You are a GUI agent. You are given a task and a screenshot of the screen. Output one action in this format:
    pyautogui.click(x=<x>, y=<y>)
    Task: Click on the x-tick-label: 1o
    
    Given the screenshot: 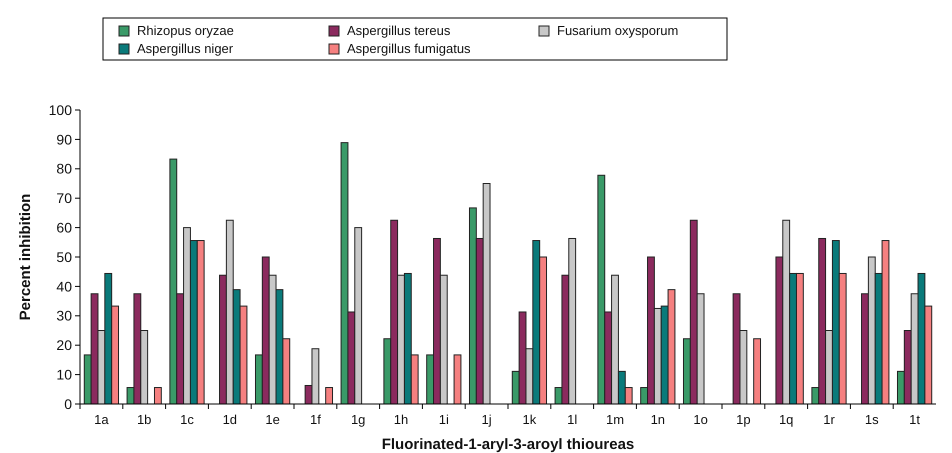 What is the action you would take?
    pyautogui.click(x=700, y=419)
    